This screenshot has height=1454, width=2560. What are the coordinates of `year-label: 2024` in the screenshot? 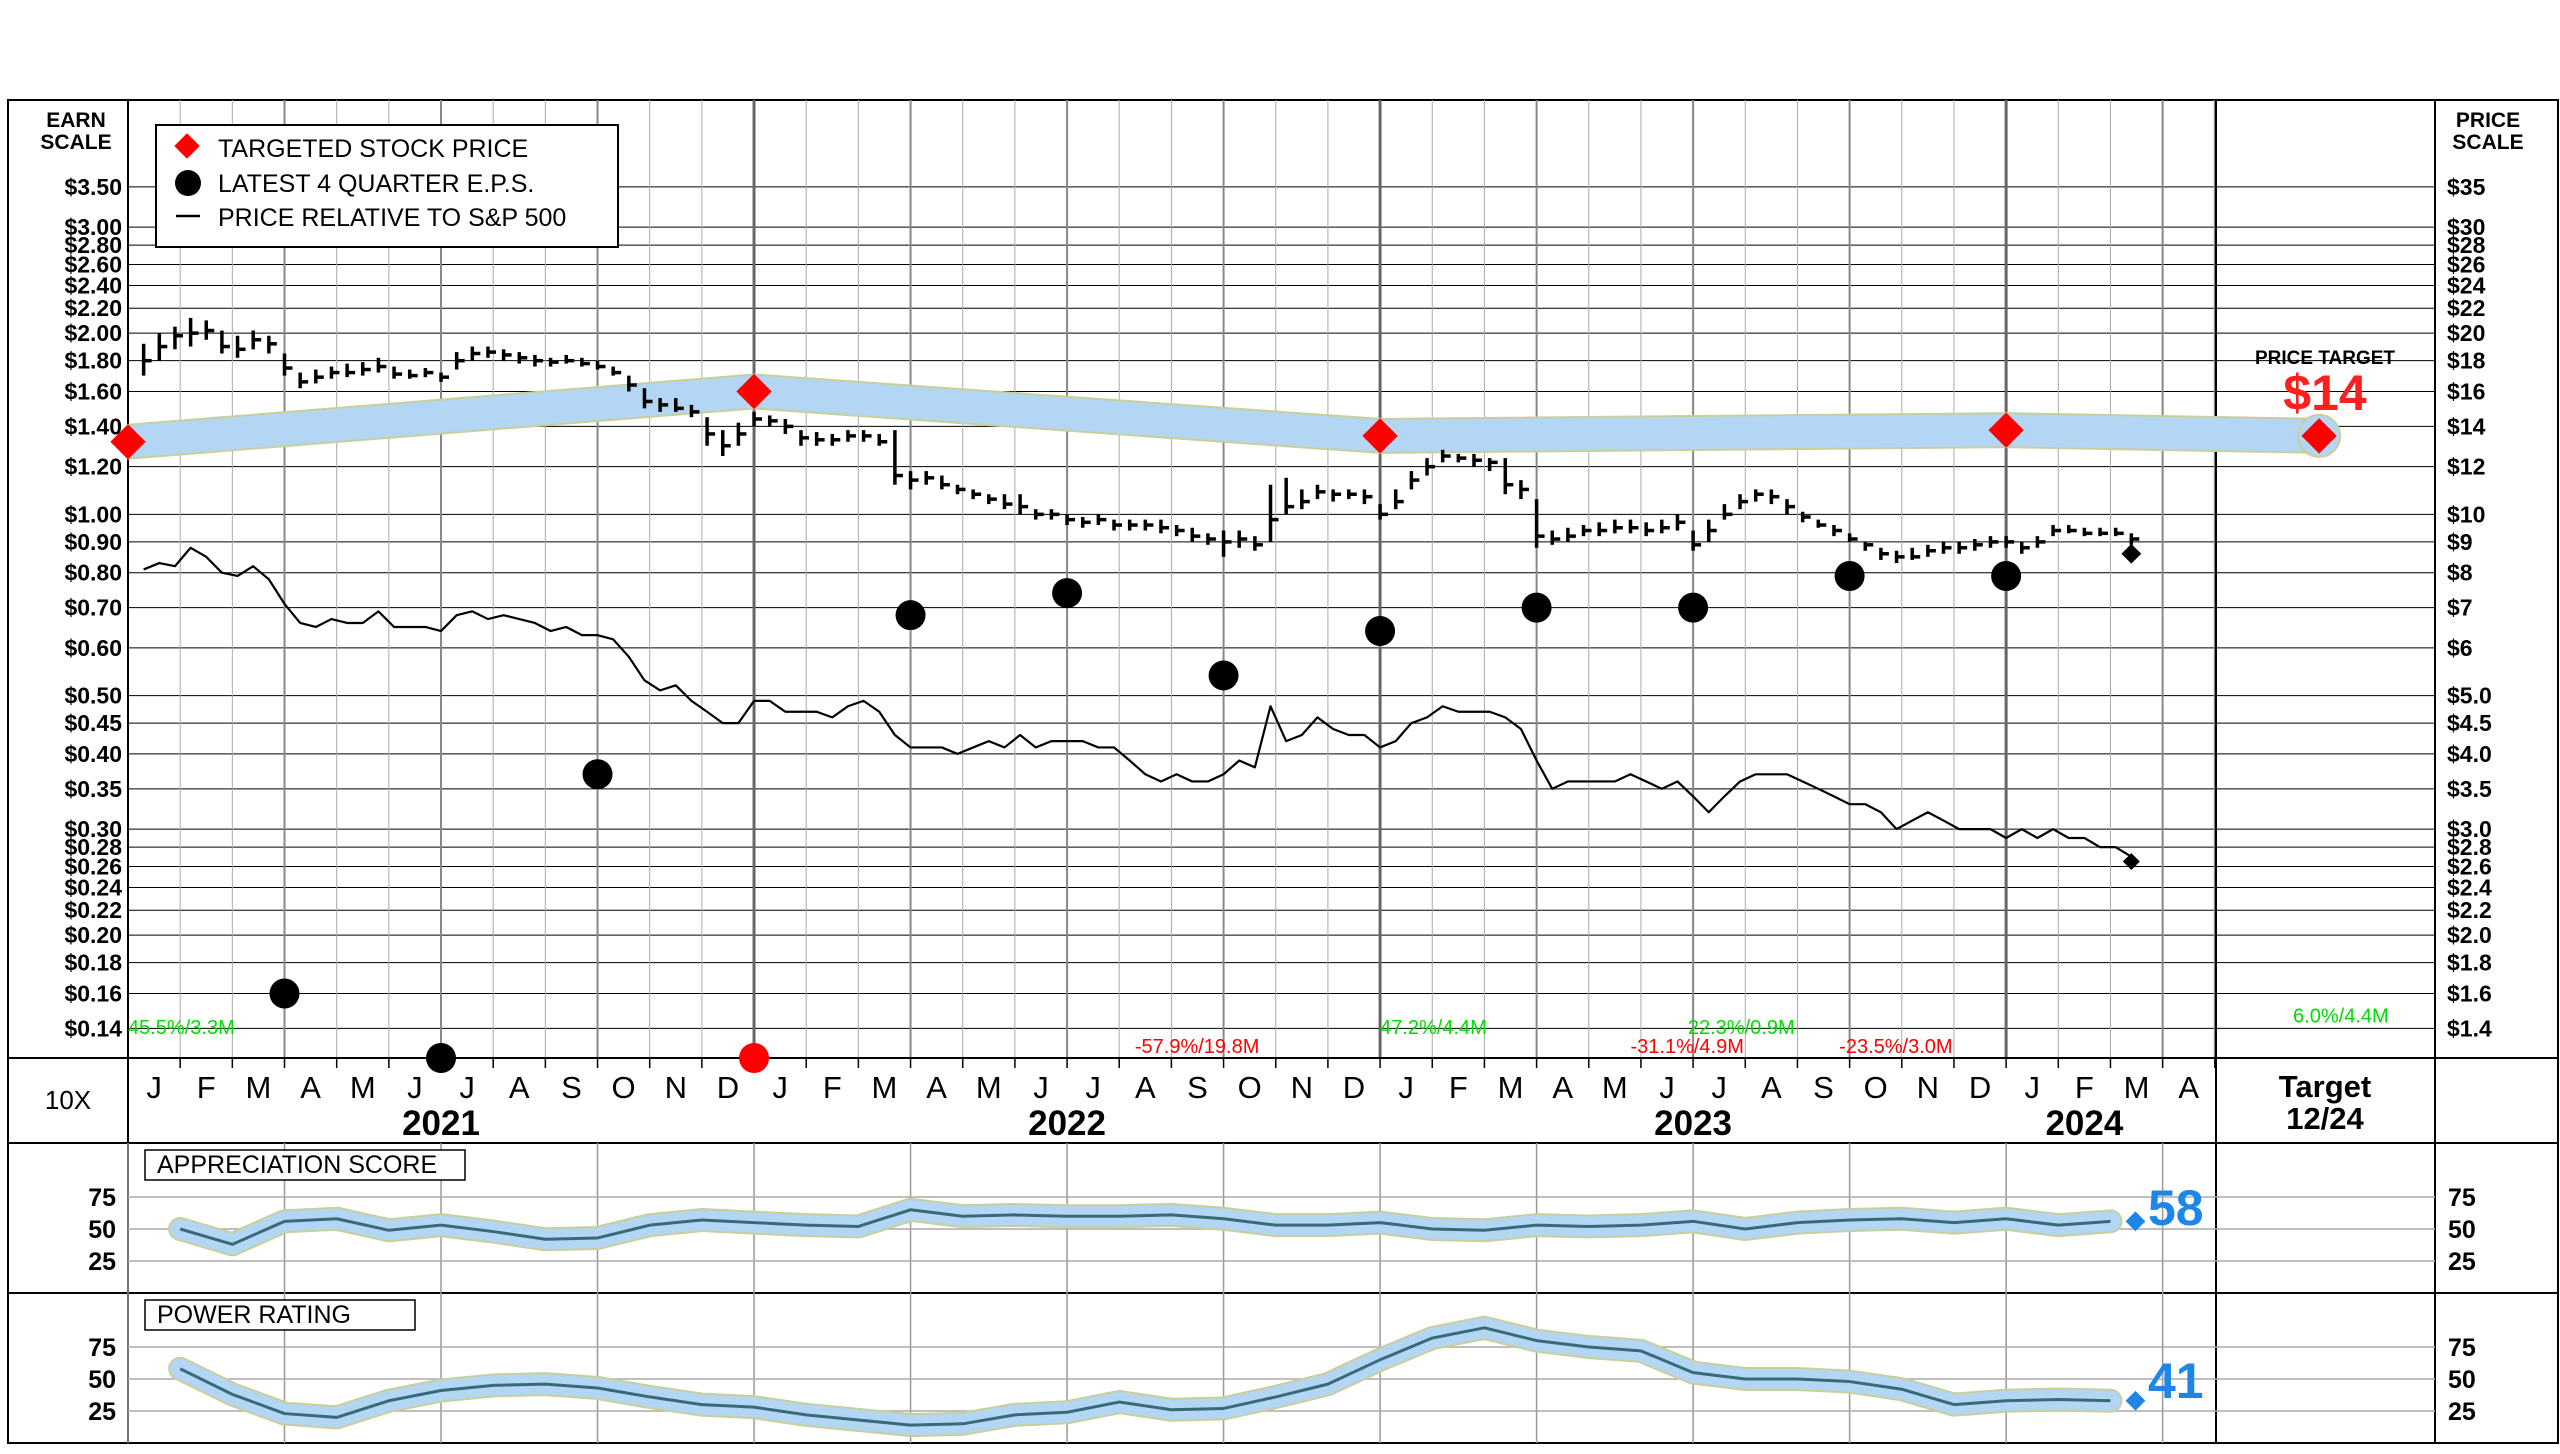 It's located at (2084, 1123).